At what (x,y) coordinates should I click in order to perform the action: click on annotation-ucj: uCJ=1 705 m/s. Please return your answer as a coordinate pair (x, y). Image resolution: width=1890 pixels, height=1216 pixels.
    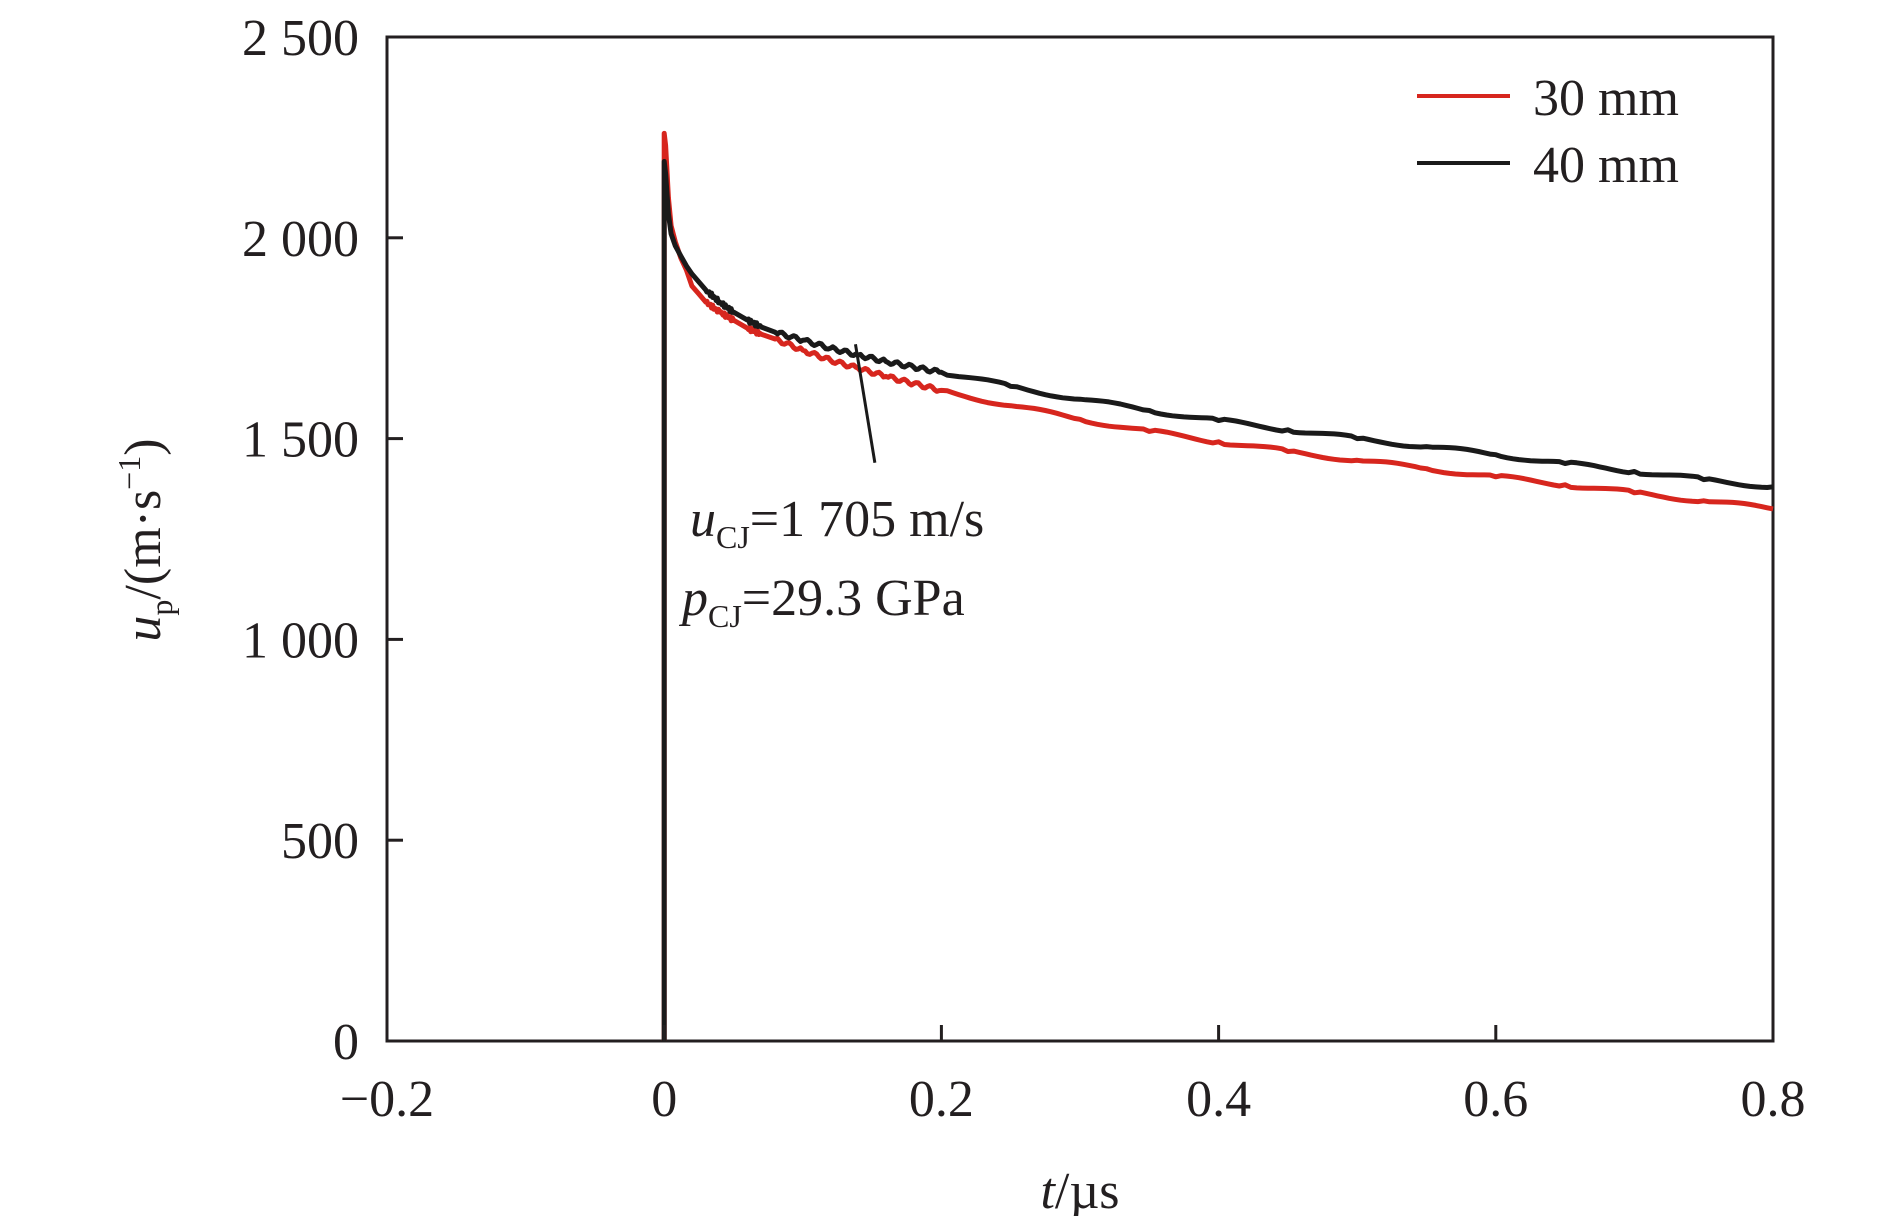
    Looking at the image, I should click on (837, 523).